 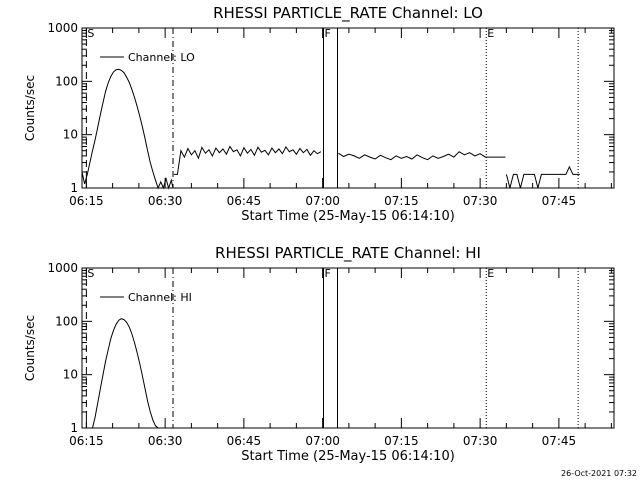 What do you see at coordinates (161, 57) in the screenshot?
I see `legend-label: Channel: LO` at bounding box center [161, 57].